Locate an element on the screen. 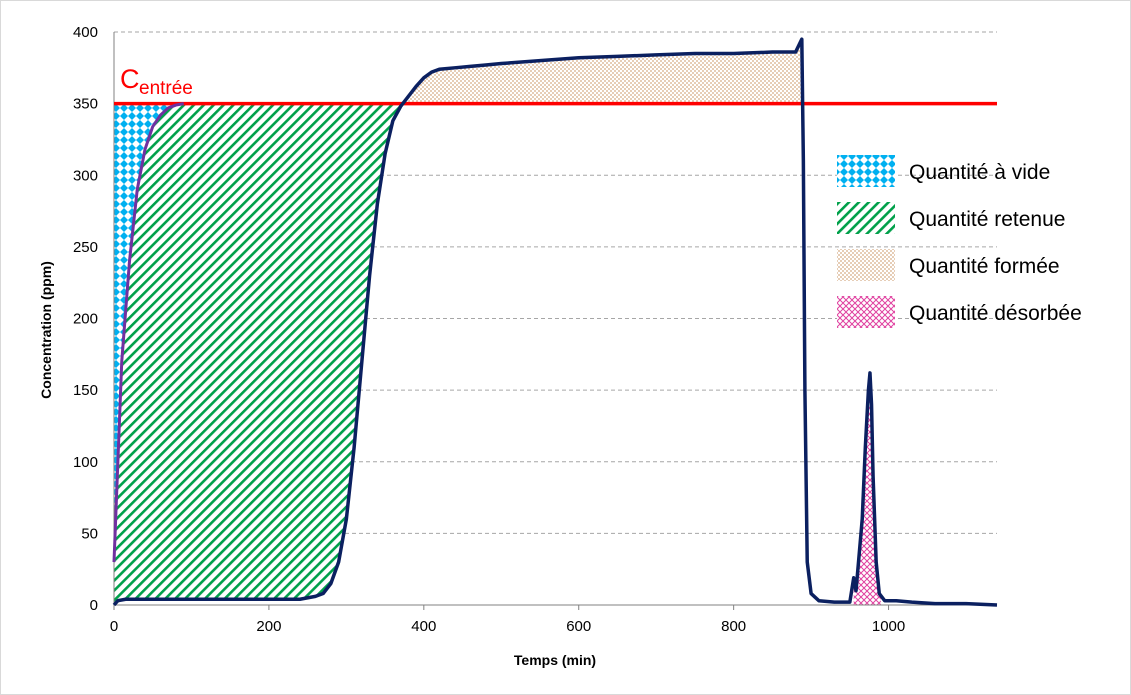  legend-label: Quantité désorbée is located at coordinates (995, 313).